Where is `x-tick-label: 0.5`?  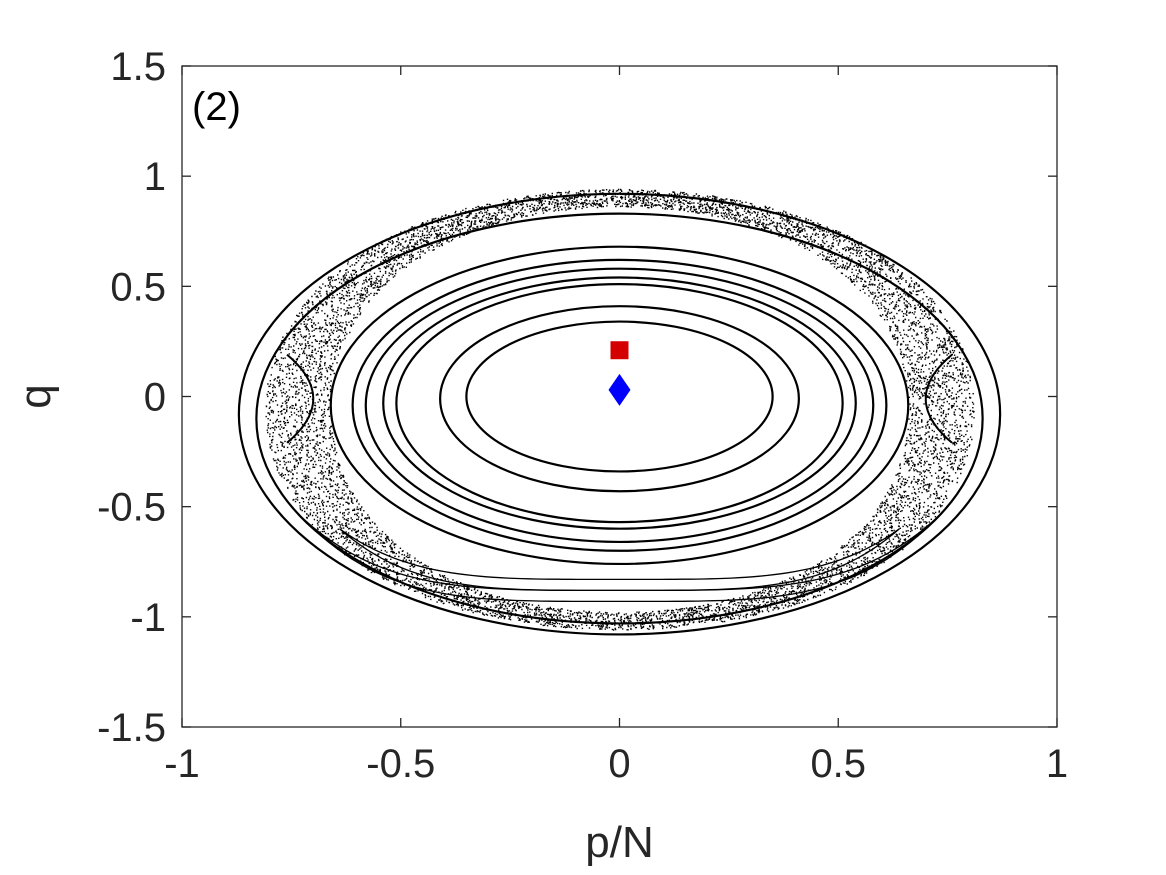
x-tick-label: 0.5 is located at coordinates (838, 764).